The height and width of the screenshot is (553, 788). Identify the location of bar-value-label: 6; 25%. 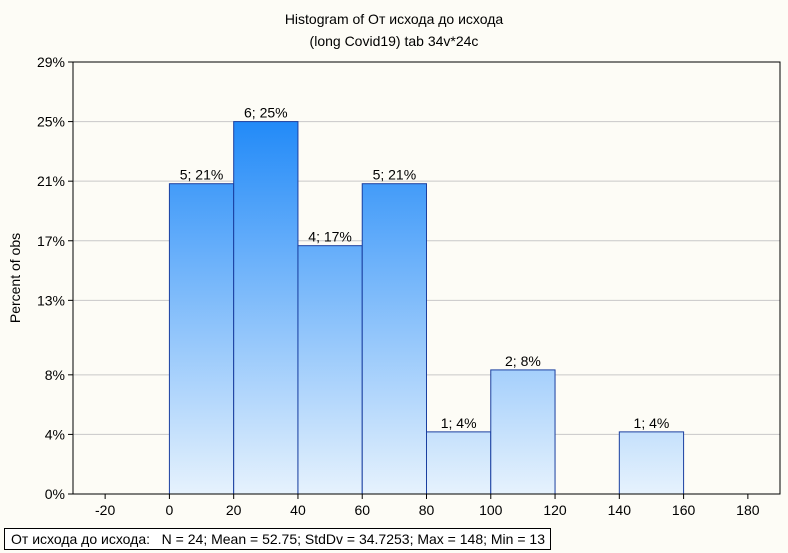
(266, 113).